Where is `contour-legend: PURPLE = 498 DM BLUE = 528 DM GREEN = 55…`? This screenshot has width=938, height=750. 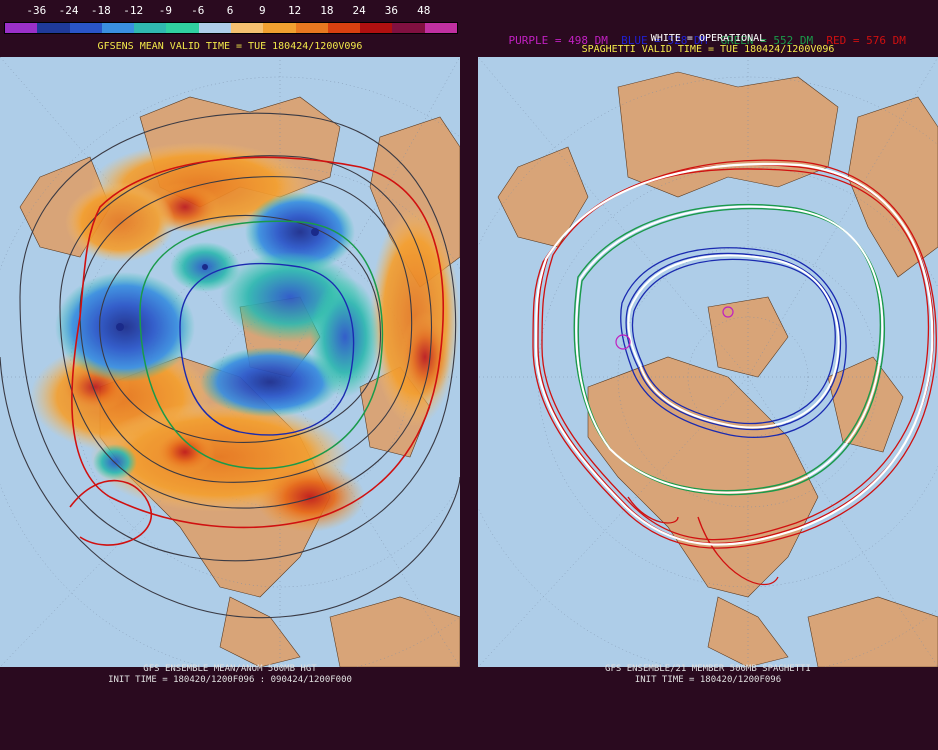
contour-legend: PURPLE = 498 DM BLUE = 528 DM GREEN = 55… is located at coordinates (708, 40).